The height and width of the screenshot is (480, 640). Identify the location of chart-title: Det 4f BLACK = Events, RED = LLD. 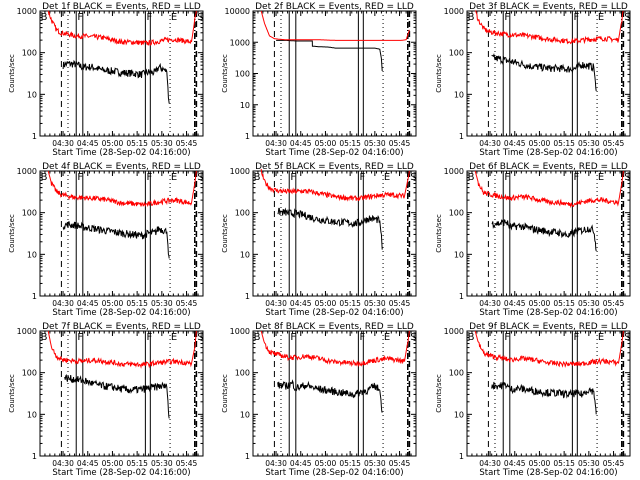
(121, 167).